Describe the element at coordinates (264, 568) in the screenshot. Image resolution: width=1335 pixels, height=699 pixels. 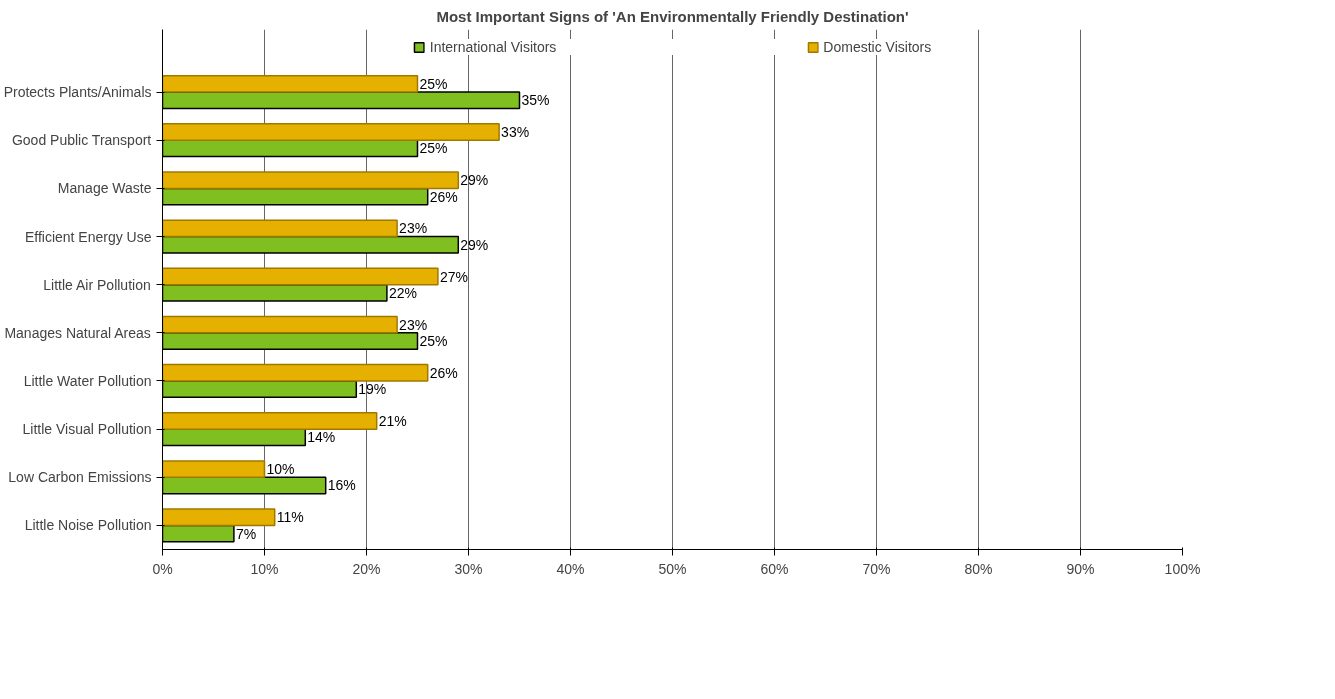
I see `x-tick-label: 10%` at that location.